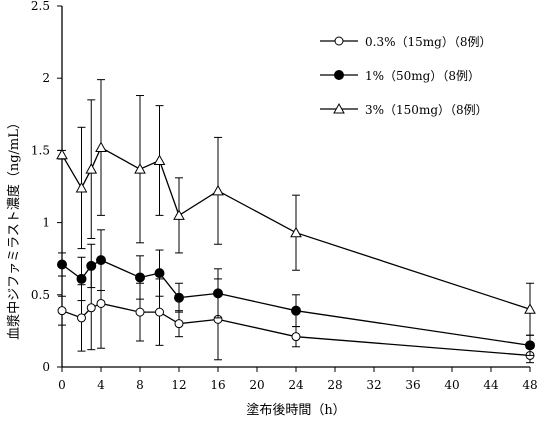 The height and width of the screenshot is (422, 537). What do you see at coordinates (412, 385) in the screenshot?
I see `x-tick-label: 36` at bounding box center [412, 385].